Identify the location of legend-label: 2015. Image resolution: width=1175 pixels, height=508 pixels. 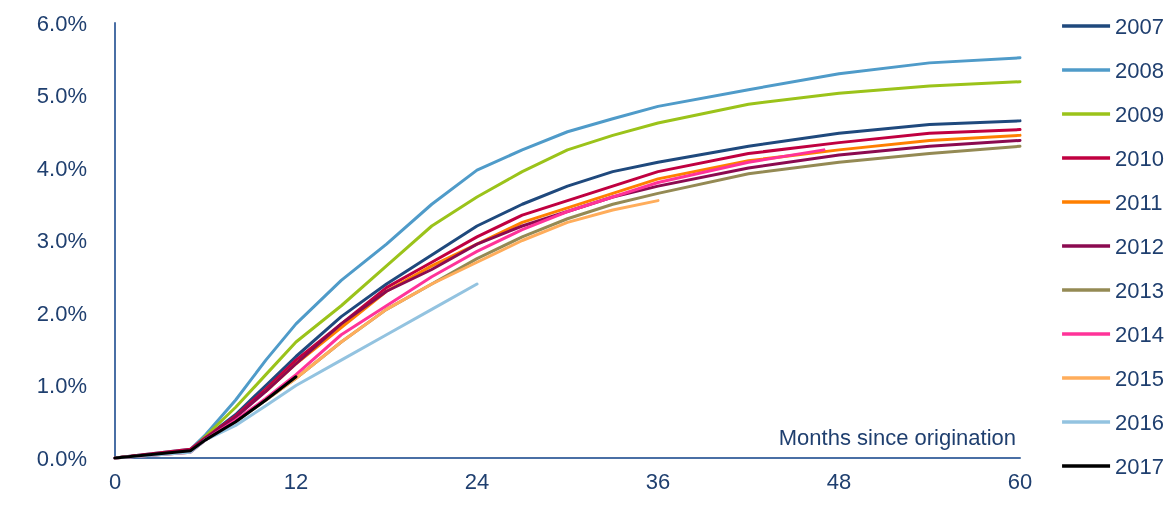
(1140, 378).